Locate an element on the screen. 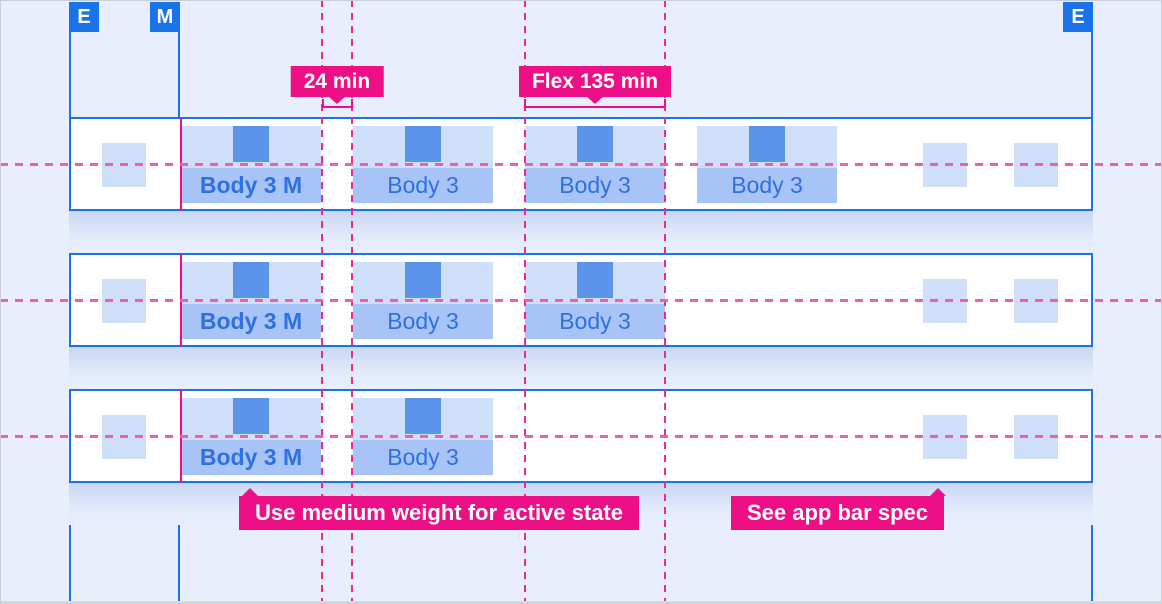 This screenshot has width=1162, height=604. measurement-pointer-24min is located at coordinates (337, 100).